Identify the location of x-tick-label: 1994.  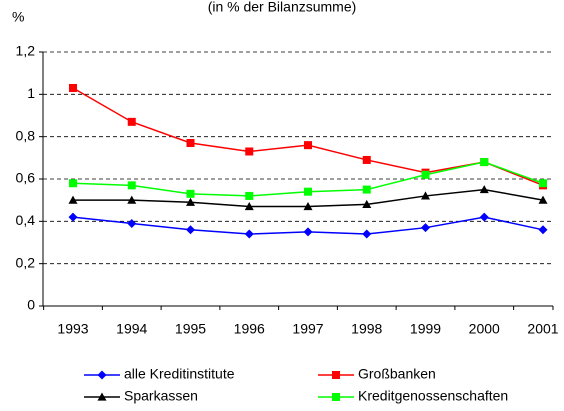
(131, 329).